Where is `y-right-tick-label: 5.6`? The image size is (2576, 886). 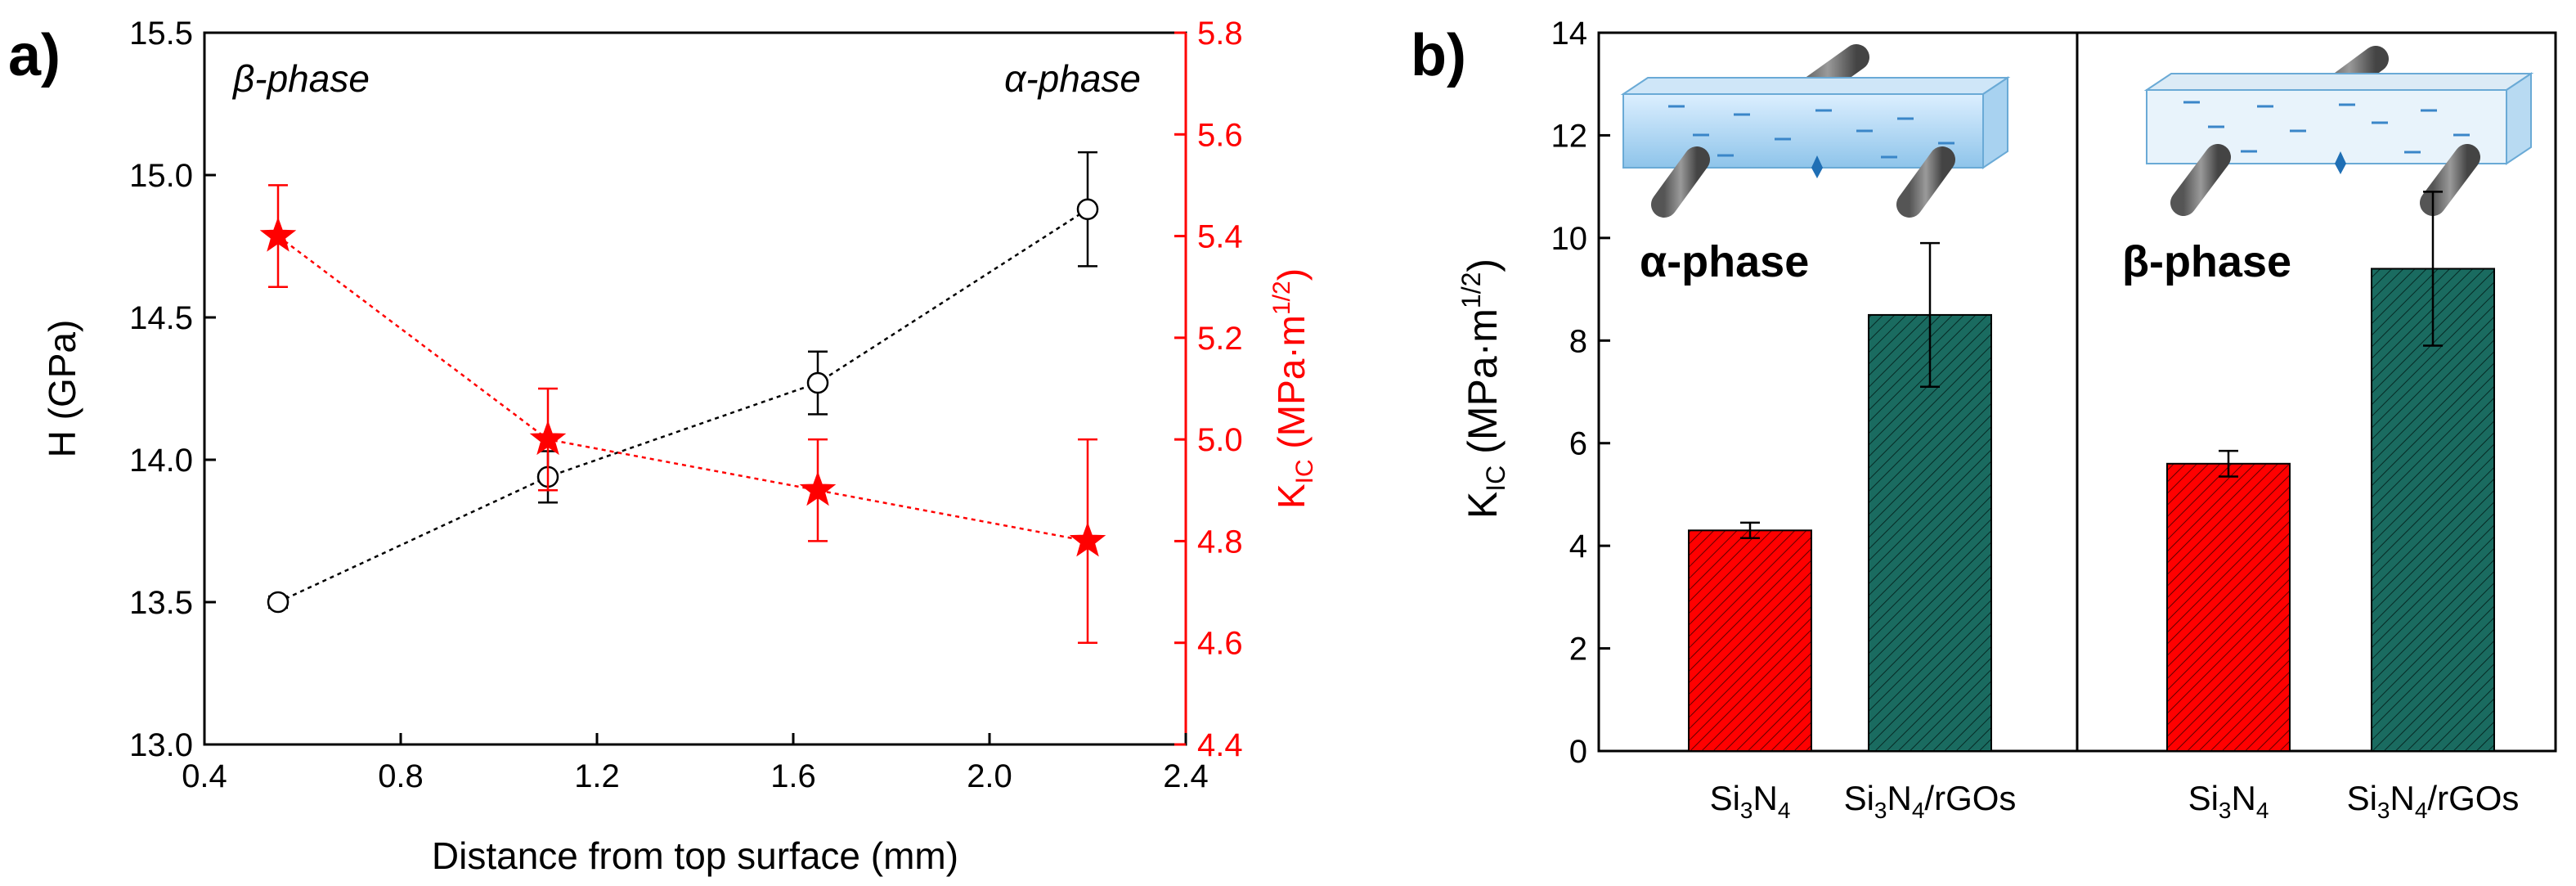
y-right-tick-label: 5.6 is located at coordinates (1220, 135).